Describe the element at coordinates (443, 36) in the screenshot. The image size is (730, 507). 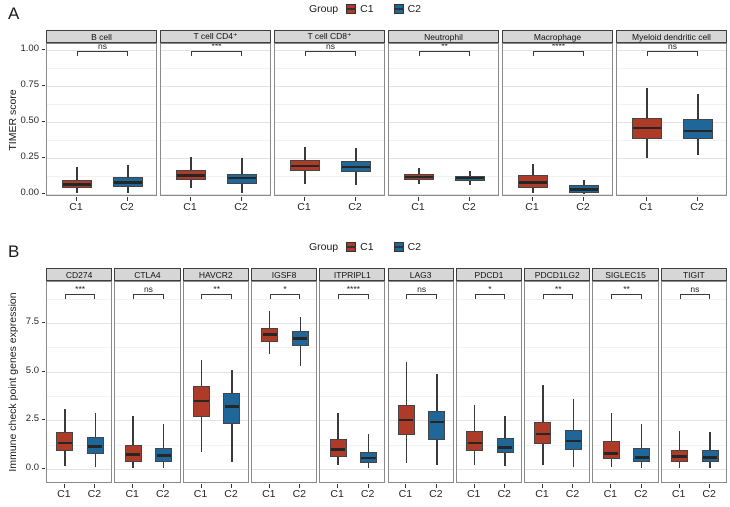
I see `facet-strip: Neutrophil` at that location.